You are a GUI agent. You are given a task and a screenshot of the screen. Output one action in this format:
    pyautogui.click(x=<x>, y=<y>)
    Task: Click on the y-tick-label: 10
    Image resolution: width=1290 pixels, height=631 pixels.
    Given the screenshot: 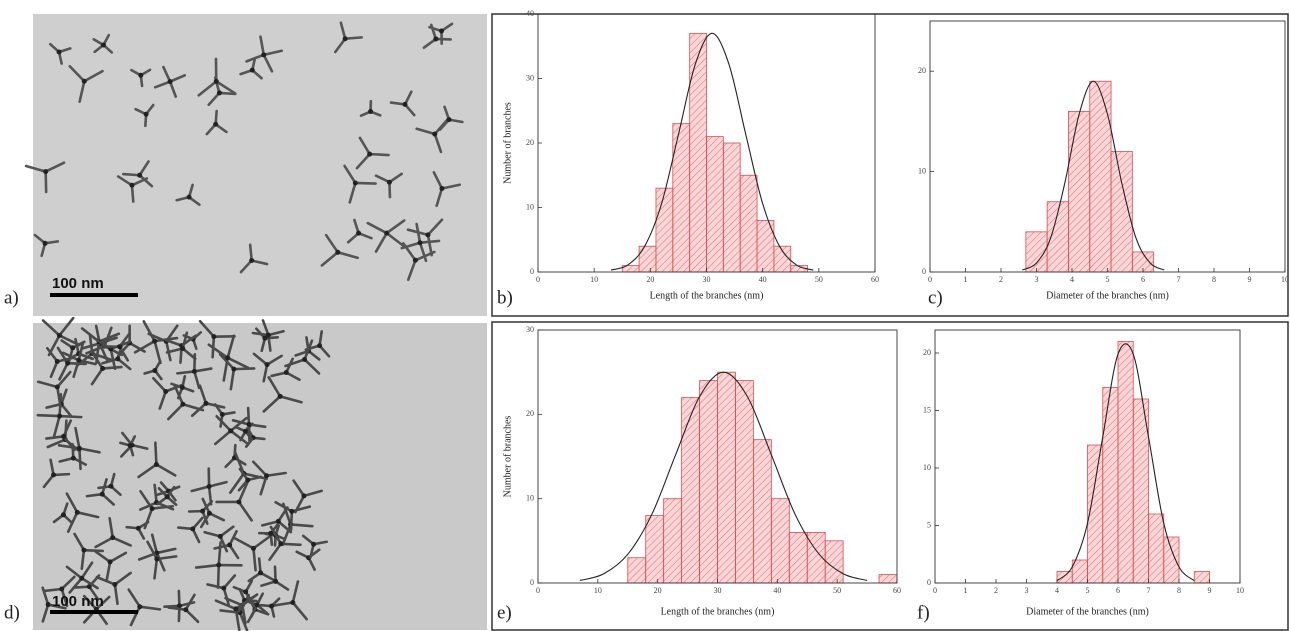 What is the action you would take?
    pyautogui.click(x=922, y=170)
    